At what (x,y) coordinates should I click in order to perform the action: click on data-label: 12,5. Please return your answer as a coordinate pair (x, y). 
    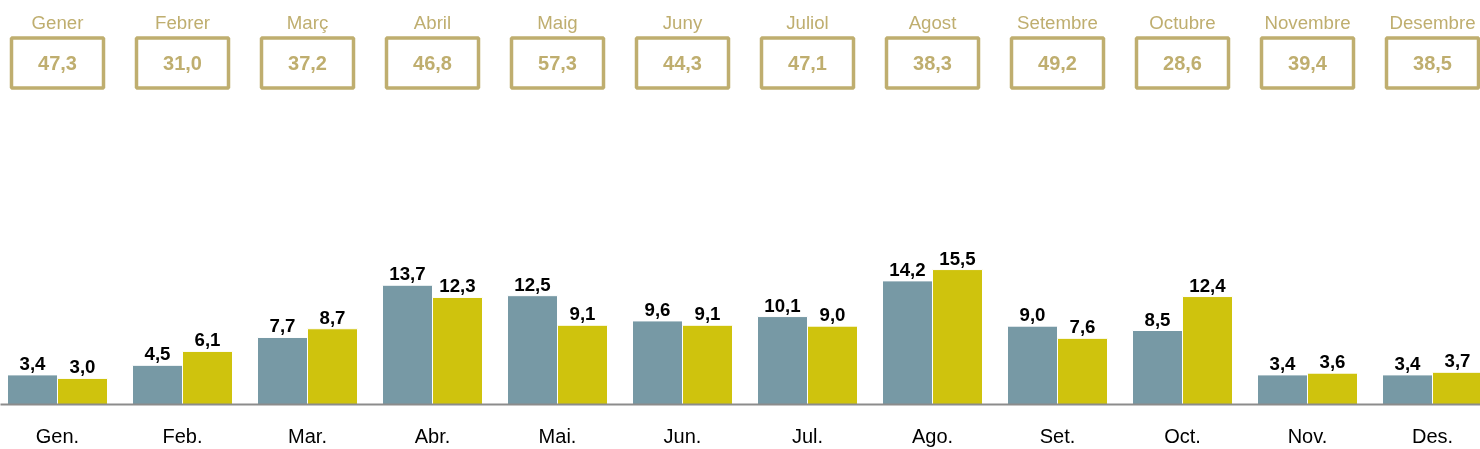
    Looking at the image, I should click on (532, 284).